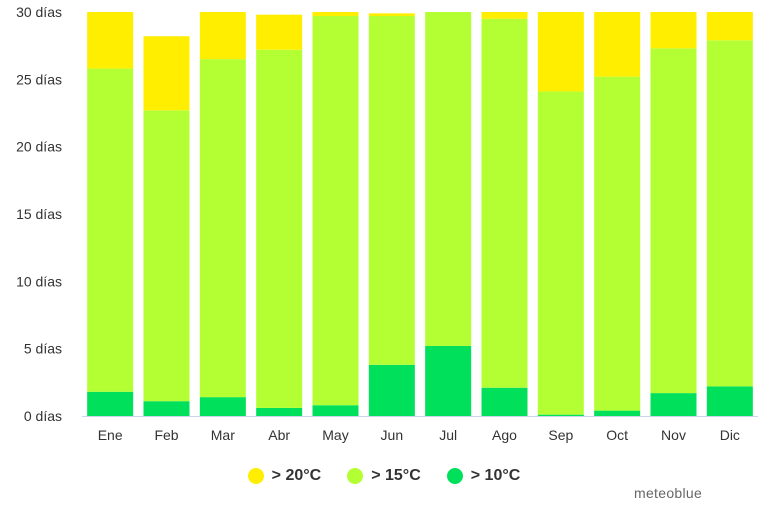 The image size is (768, 512). What do you see at coordinates (335, 435) in the screenshot?
I see `x-tick-label: May` at bounding box center [335, 435].